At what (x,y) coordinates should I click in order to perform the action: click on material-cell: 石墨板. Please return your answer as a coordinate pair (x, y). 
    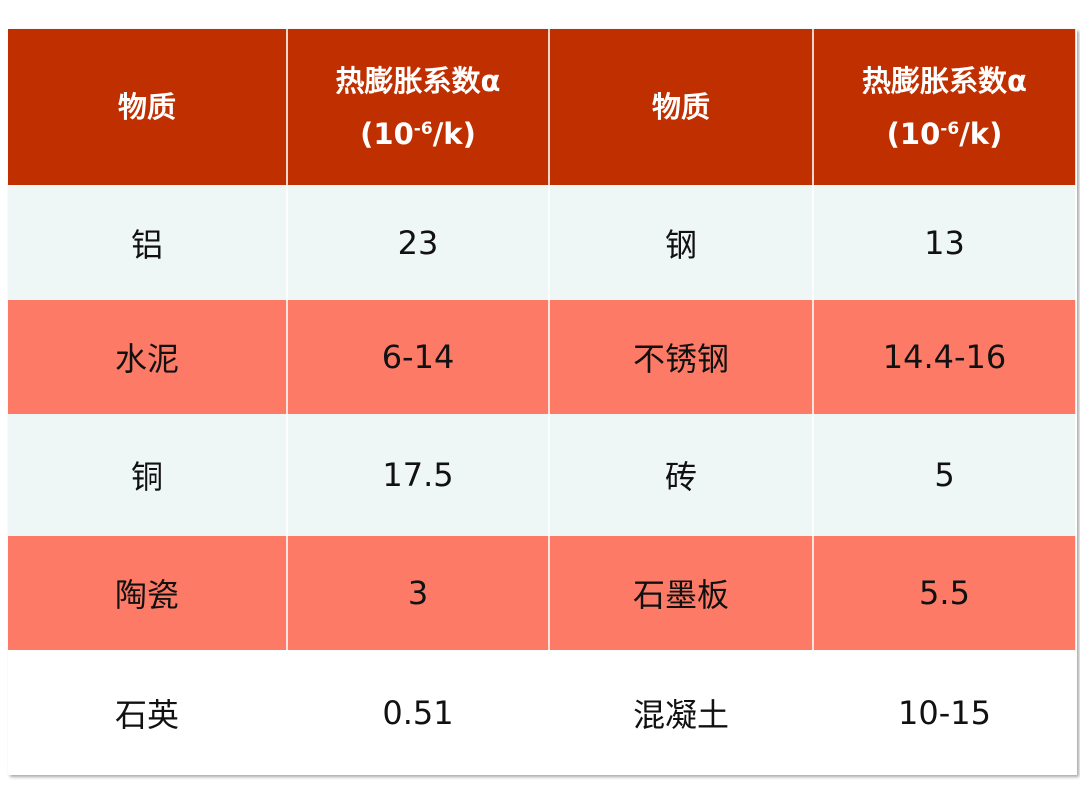
    Looking at the image, I should click on (681, 593).